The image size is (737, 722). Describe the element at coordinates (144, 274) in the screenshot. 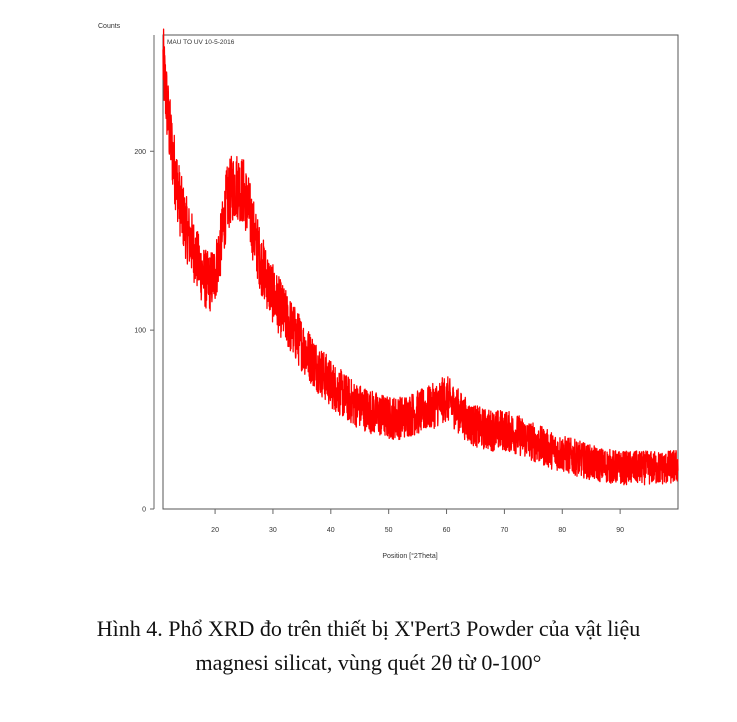

I see `y-axis: 0 100 200` at that location.